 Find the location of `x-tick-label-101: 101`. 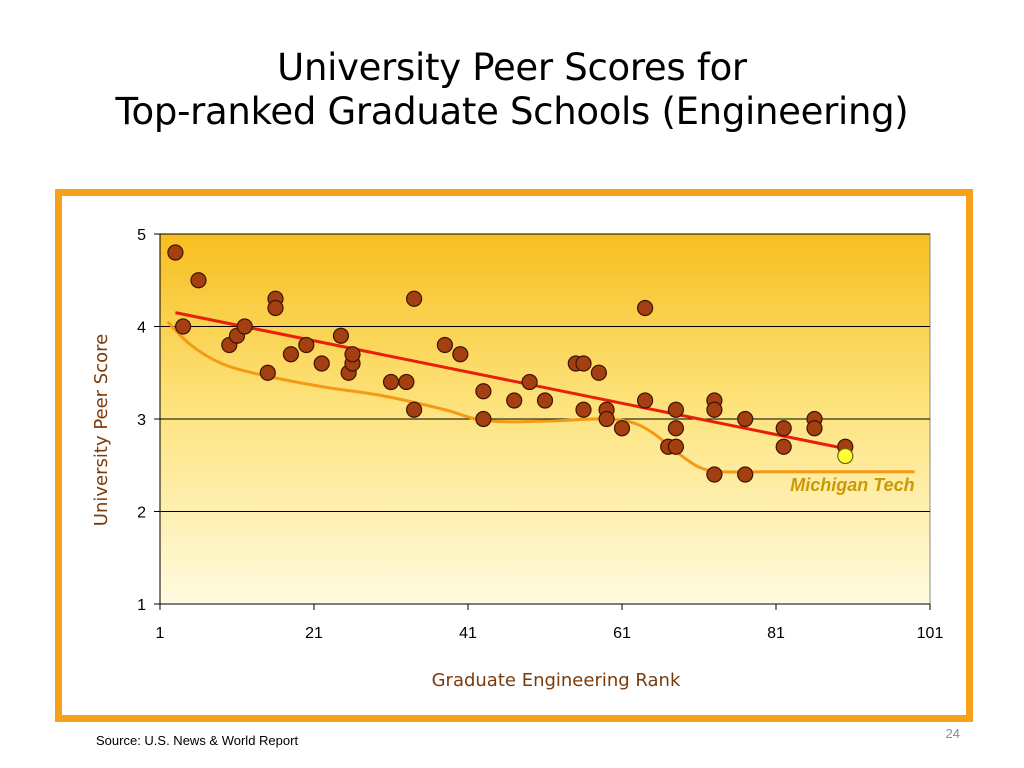

x-tick-label-101: 101 is located at coordinates (930, 633).